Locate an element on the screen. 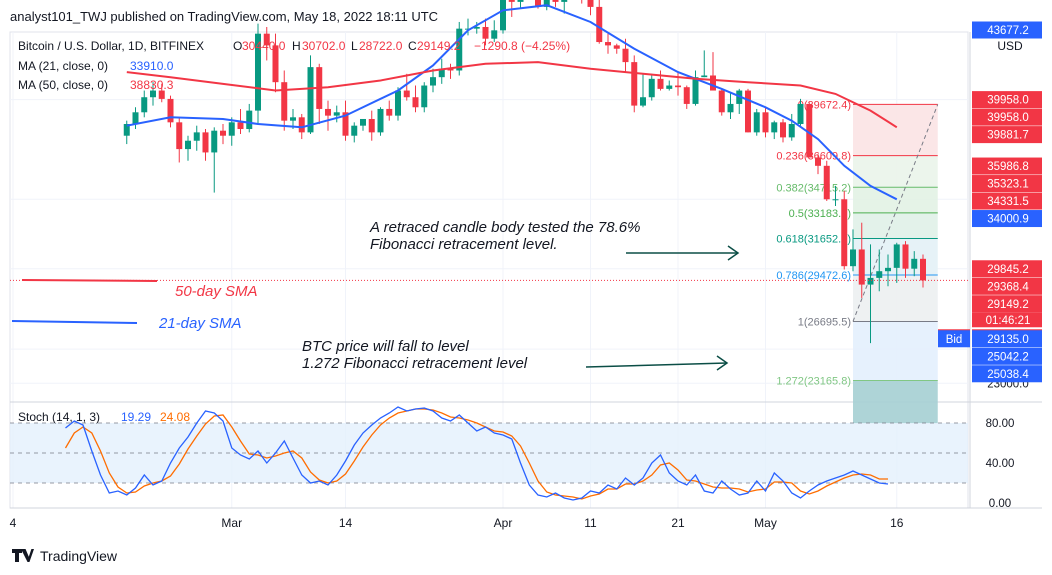  stoch-band is located at coordinates (489, 453).